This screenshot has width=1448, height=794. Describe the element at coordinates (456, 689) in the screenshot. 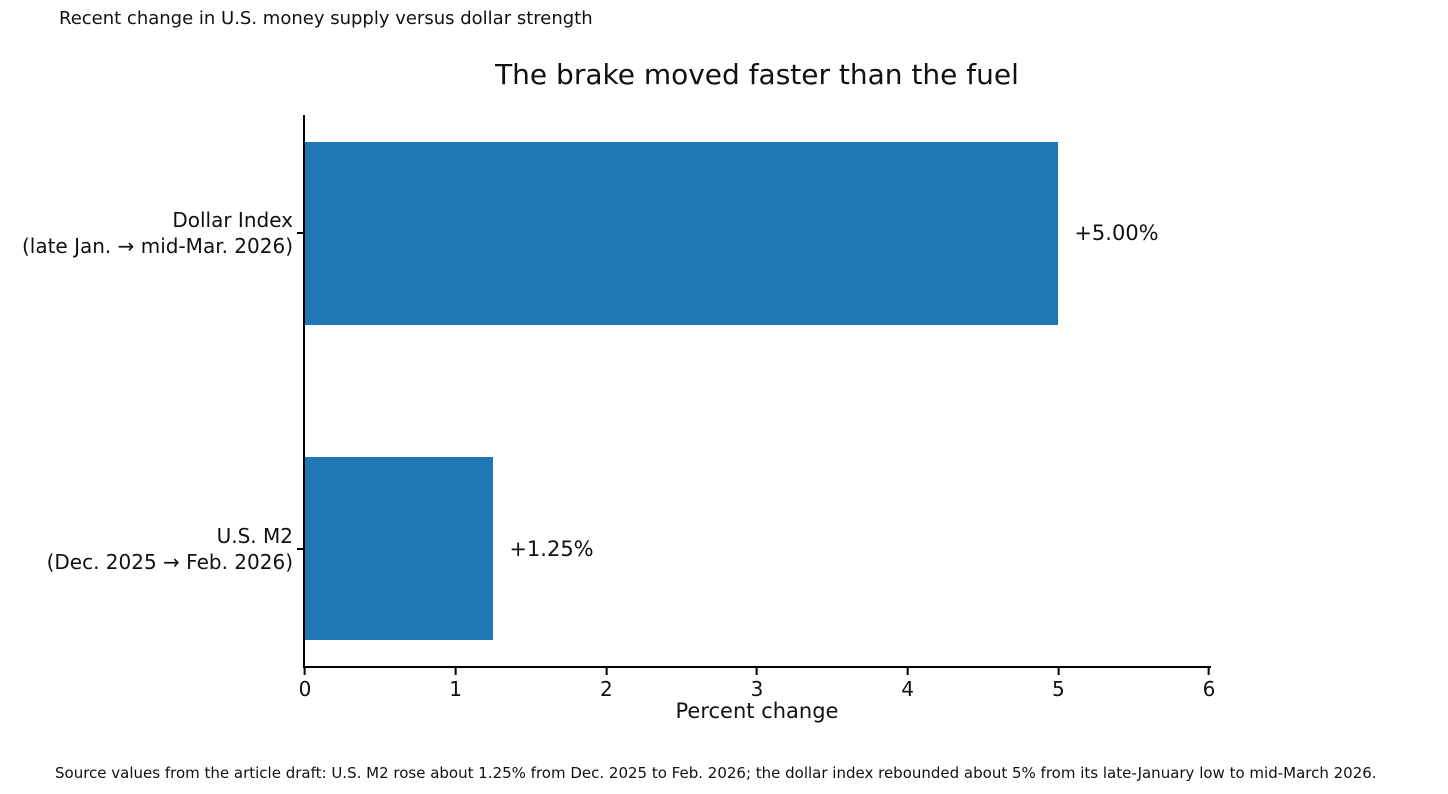

I see `x-tick-label: 1` at that location.